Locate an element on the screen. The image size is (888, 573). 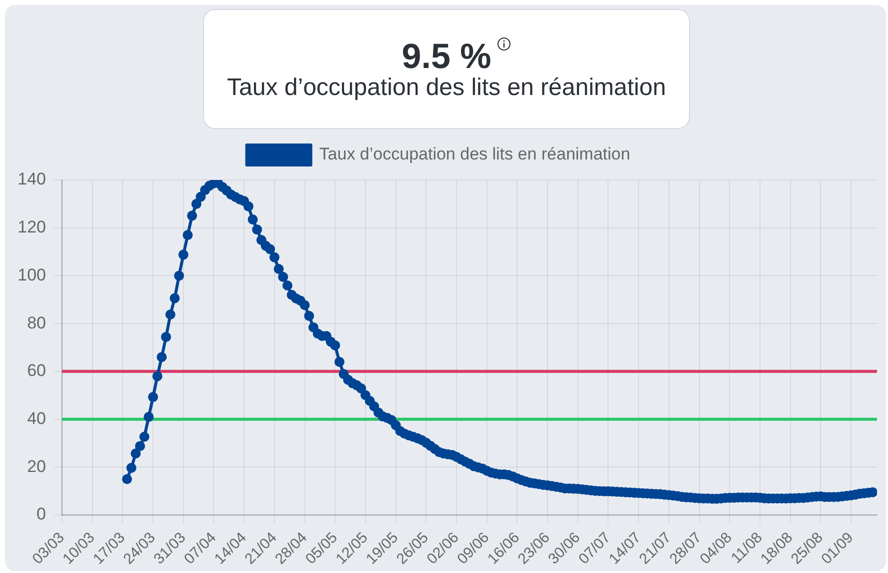
y-tick-label: 140 is located at coordinates (32, 179).